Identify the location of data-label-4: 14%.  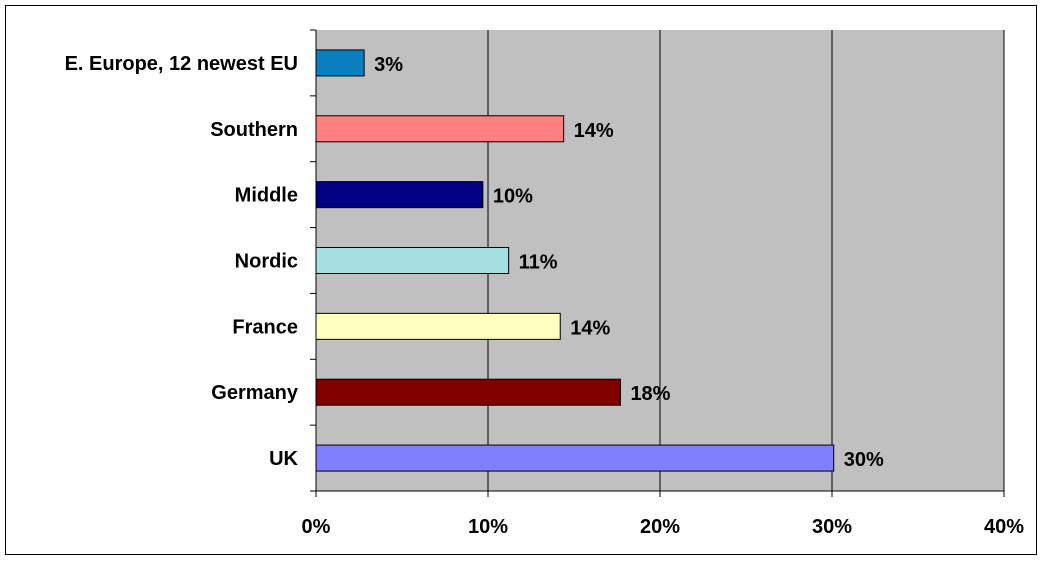
(590, 328).